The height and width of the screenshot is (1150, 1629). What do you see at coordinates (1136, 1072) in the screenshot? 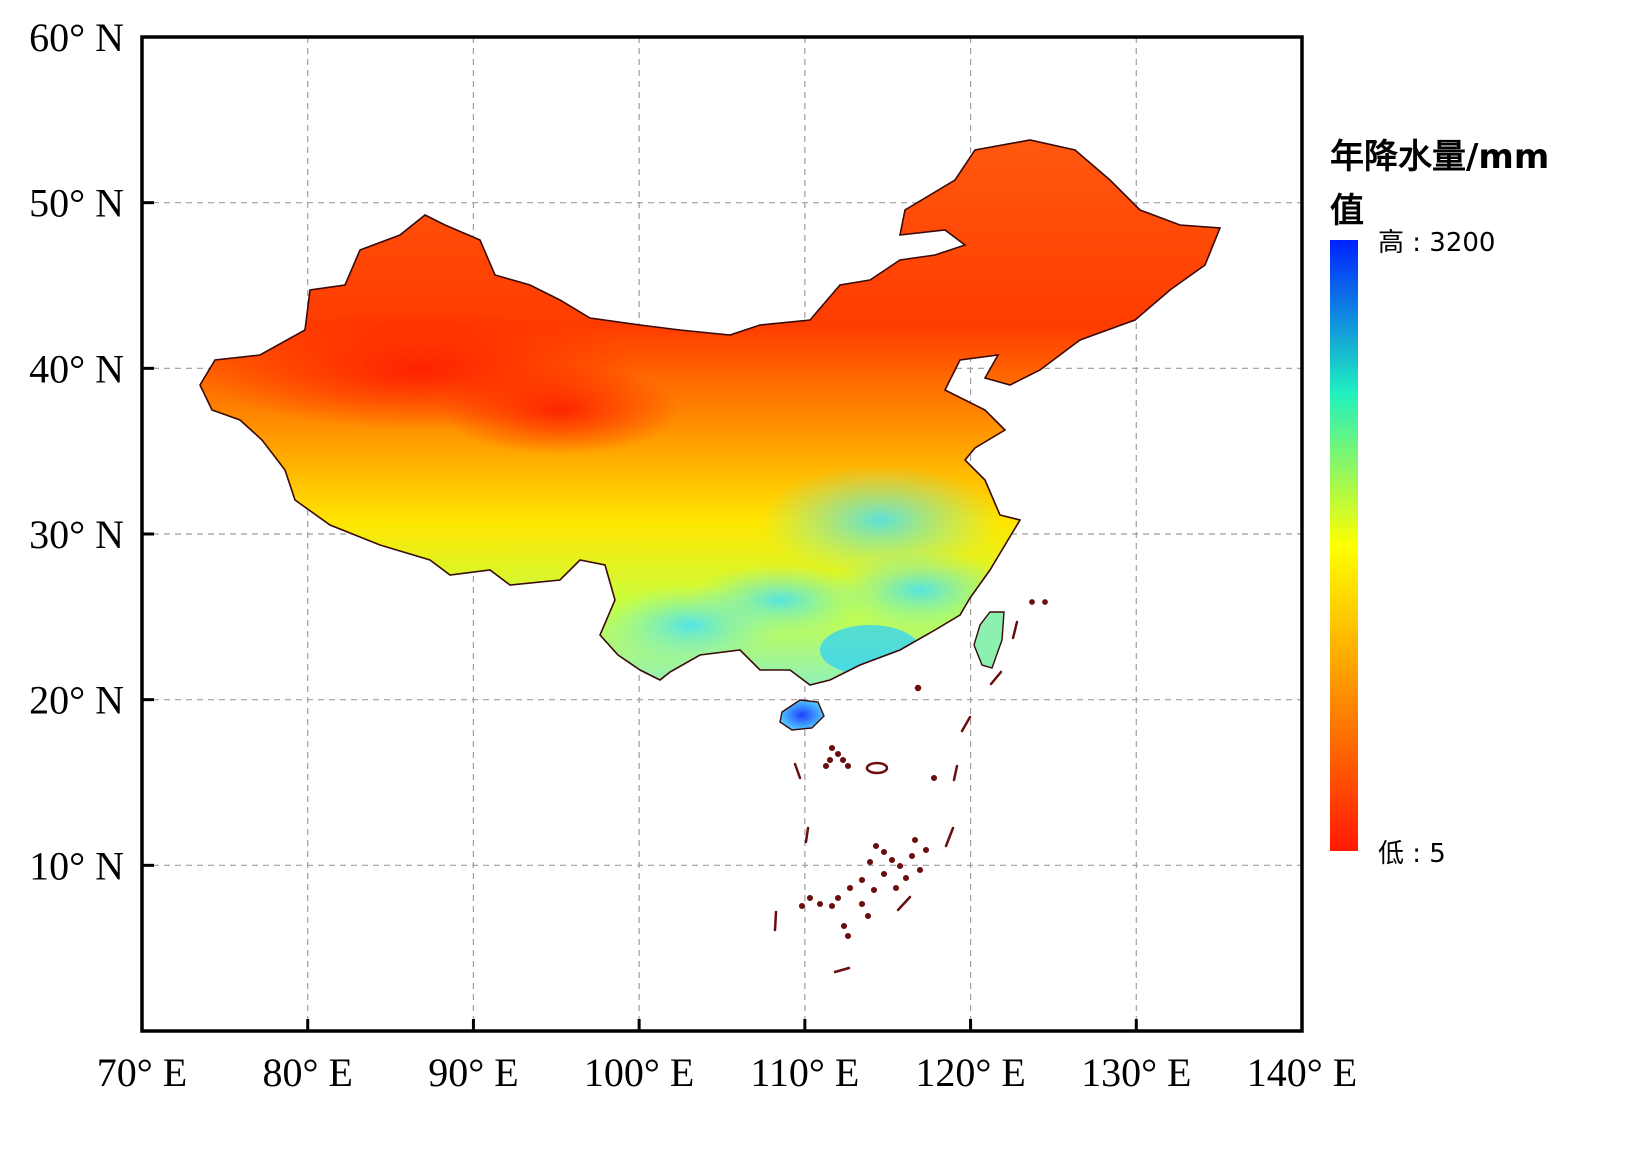
I see `x-tick-label: 130° E` at bounding box center [1136, 1072].